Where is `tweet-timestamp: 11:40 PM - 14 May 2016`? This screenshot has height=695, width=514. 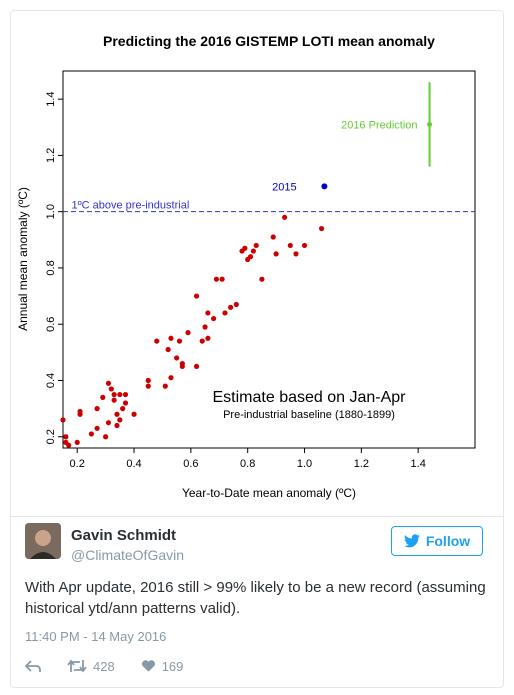
tweet-timestamp: 11:40 PM - 14 May 2016 is located at coordinates (96, 636).